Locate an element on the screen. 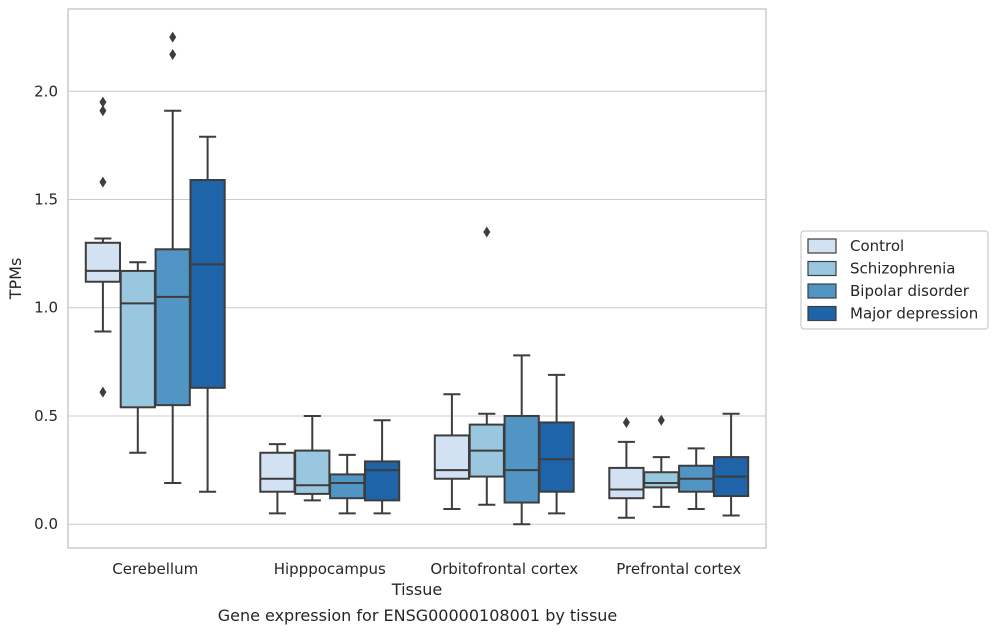 This screenshot has width=997, height=634. legend-frame is located at coordinates (894, 280).